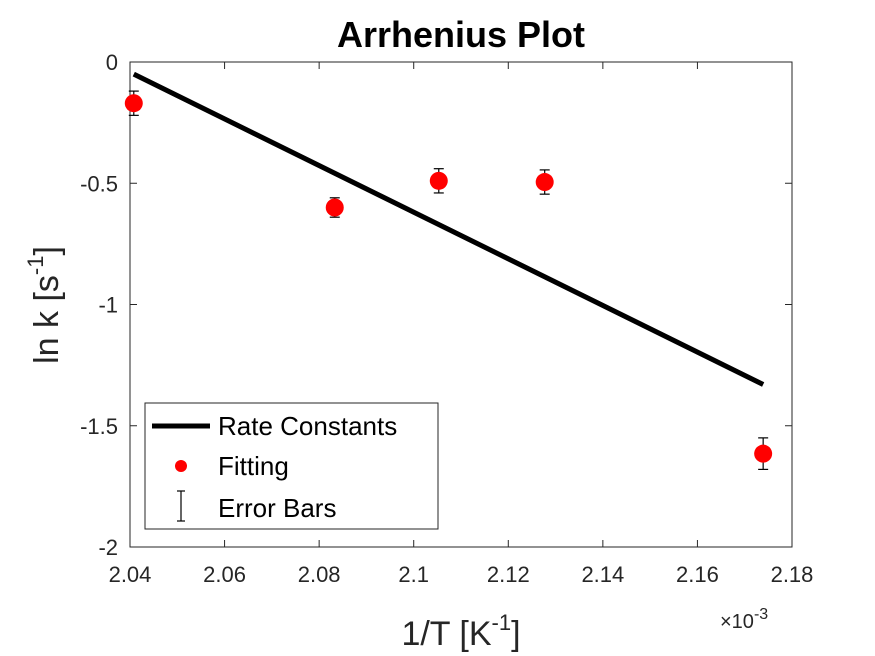  What do you see at coordinates (502, 622) in the screenshot?
I see `x-axis-label-sup: -1` at bounding box center [502, 622].